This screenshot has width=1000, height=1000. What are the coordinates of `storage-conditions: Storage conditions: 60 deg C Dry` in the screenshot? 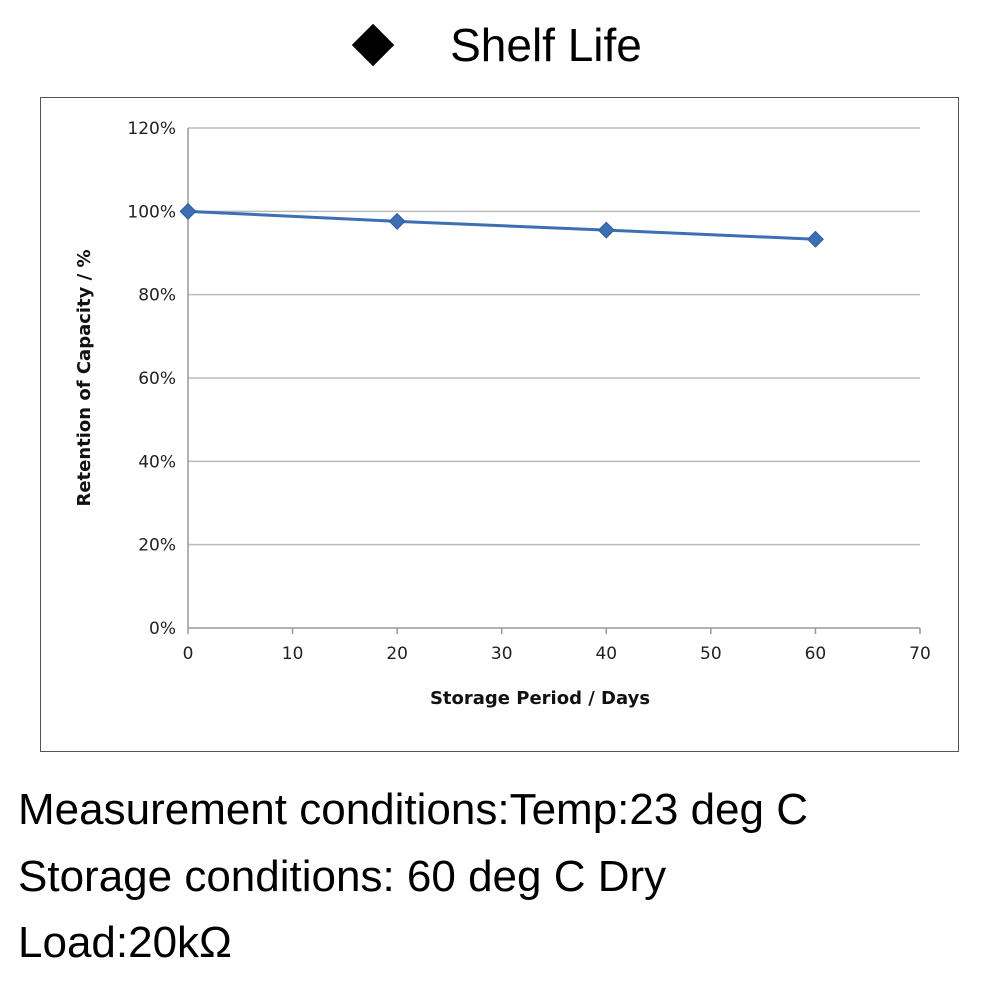 It's located at (342, 876).